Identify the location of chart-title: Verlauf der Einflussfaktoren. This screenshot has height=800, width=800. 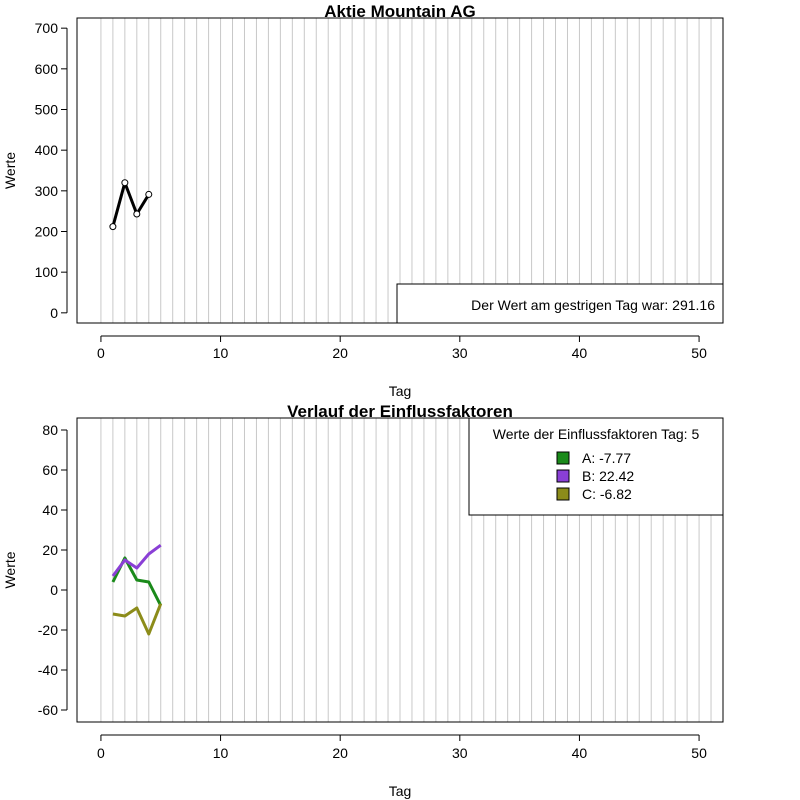
(400, 411).